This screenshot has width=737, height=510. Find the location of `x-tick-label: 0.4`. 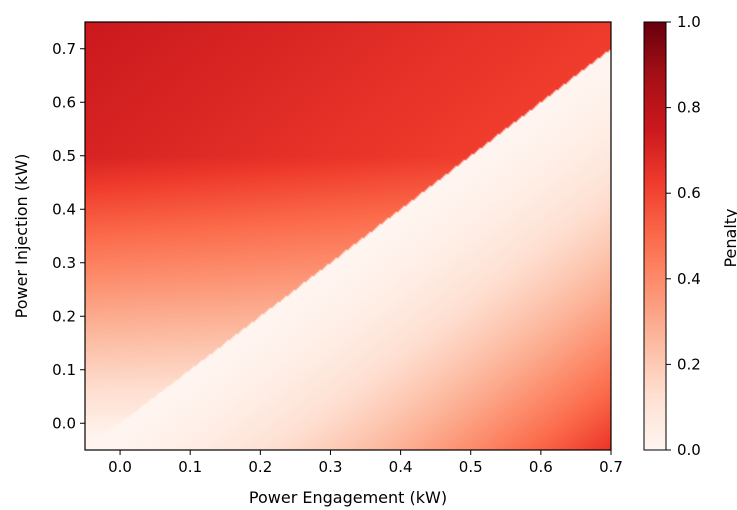

x-tick-label: 0.4 is located at coordinates (401, 467).